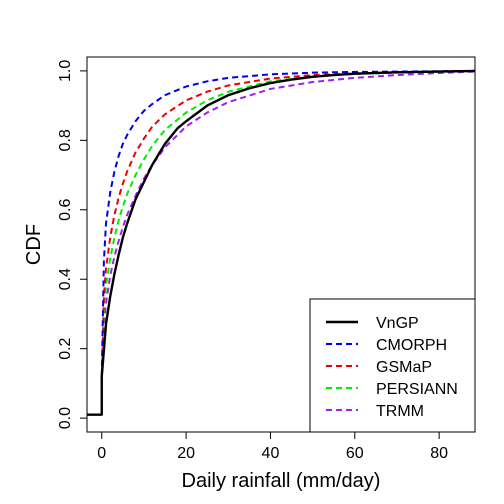 Image resolution: width=504 pixels, height=504 pixels. What do you see at coordinates (281, 481) in the screenshot?
I see `x-axis-title: Daily rainfall (mm/day)` at bounding box center [281, 481].